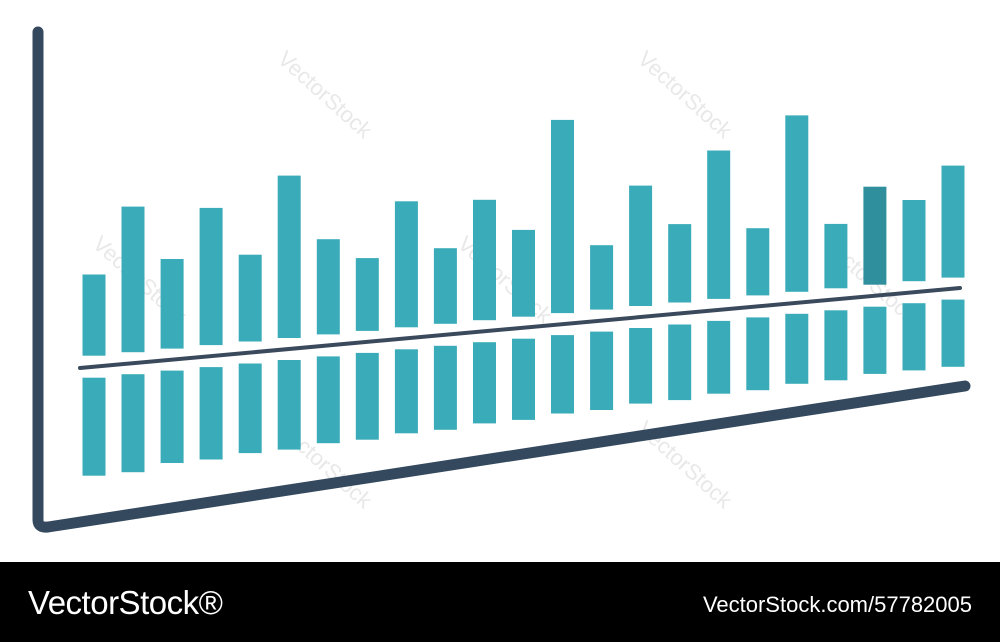 Image resolution: width=1000 pixels, height=642 pixels. I want to click on footer-bar: VectorStock® VectorStock.com/57782005, so click(500, 602).